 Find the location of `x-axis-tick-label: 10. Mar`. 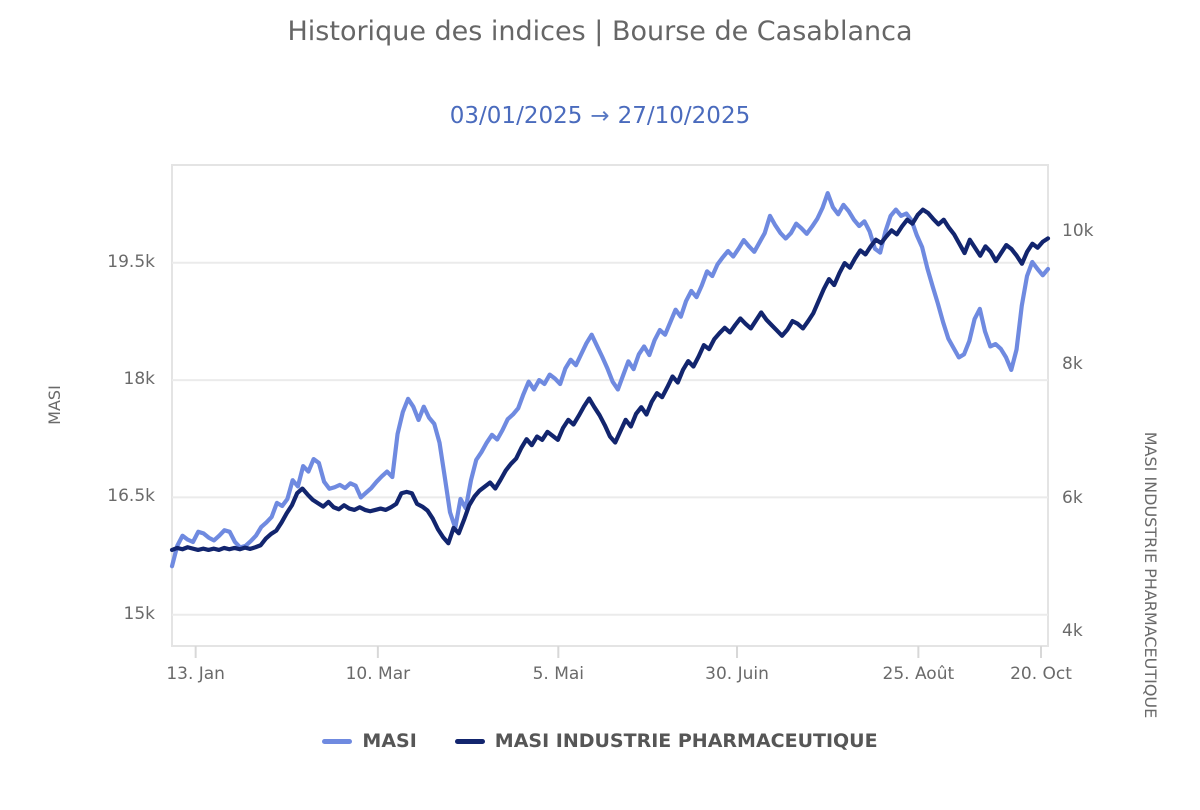

x-axis-tick-label: 10. Mar is located at coordinates (378, 674).